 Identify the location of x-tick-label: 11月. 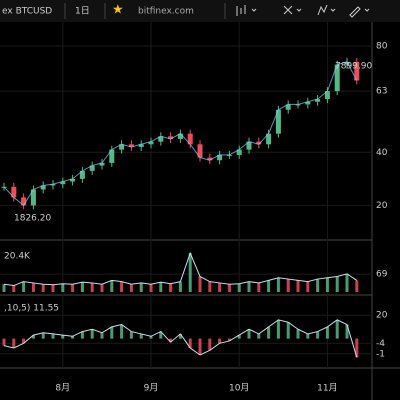
(327, 388).